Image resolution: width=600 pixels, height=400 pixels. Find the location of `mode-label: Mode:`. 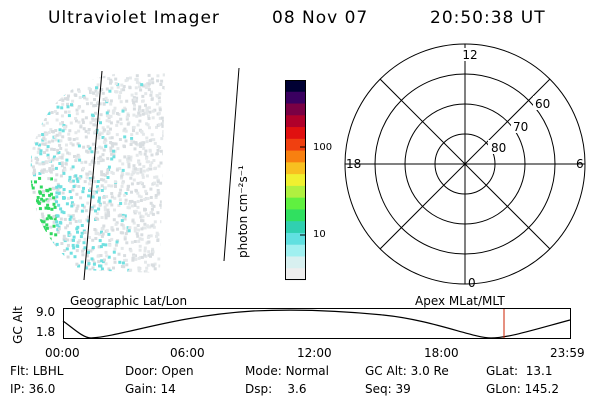

mode-label: Mode: is located at coordinates (263, 371).